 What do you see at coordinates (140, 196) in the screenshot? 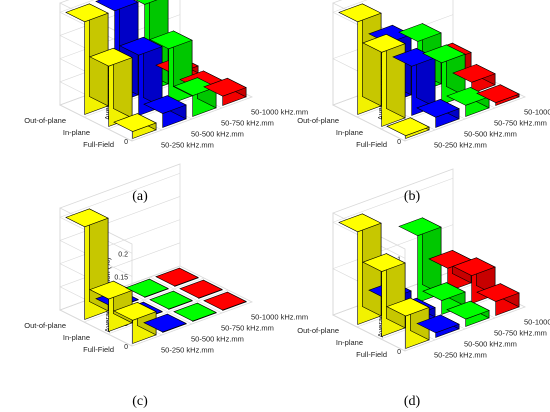
I see `caption-a: (a)` at bounding box center [140, 196].